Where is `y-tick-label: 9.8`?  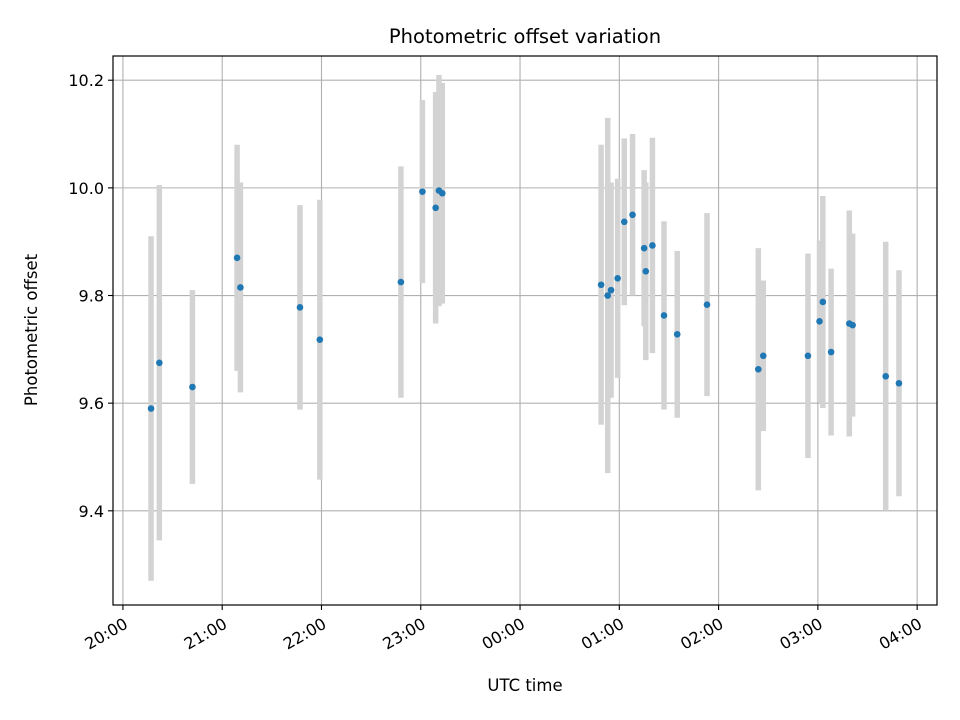
y-tick-label: 9.8 is located at coordinates (91, 296).